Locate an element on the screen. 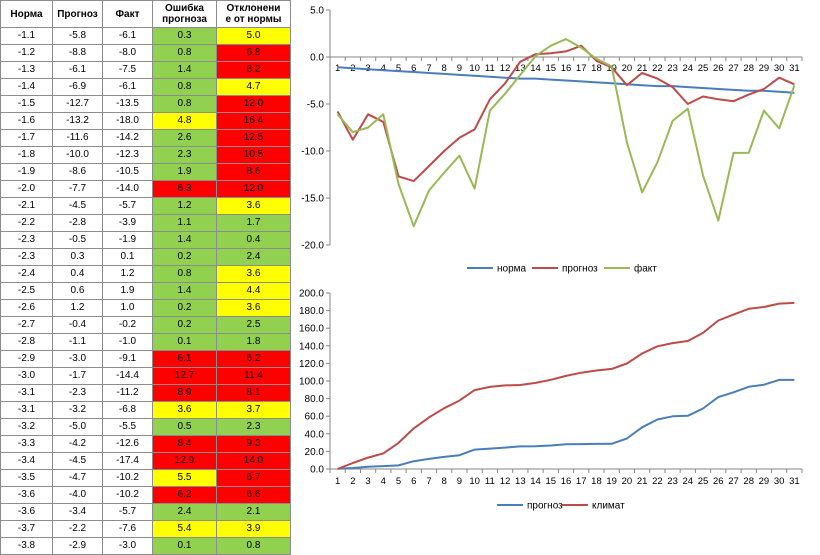 Image resolution: width=820 pixels, height=555 pixels. table-row: -3.1 -3.2 -6.8 3.6 3.7 is located at coordinates (145, 410).